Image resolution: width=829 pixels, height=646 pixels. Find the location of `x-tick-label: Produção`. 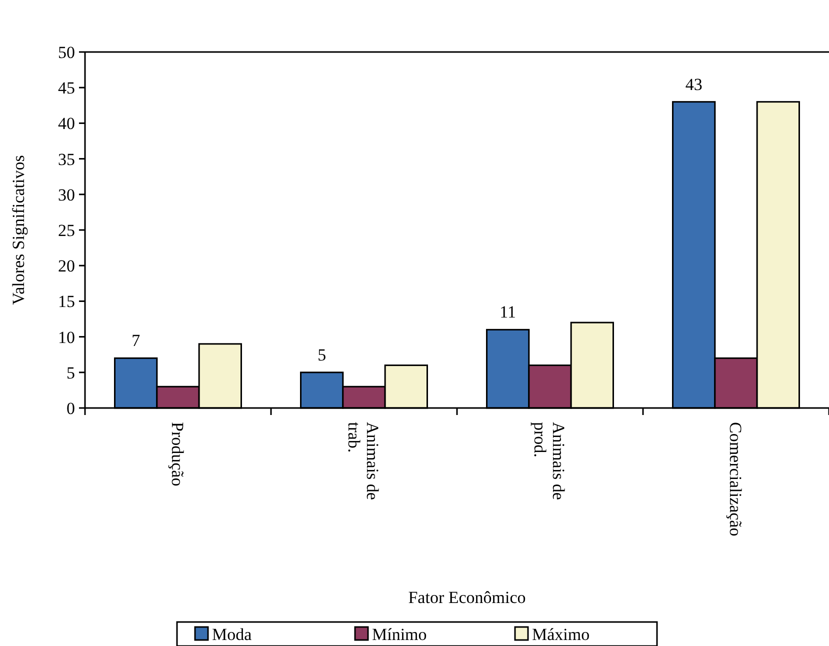

x-tick-label: Produção is located at coordinates (178, 454).